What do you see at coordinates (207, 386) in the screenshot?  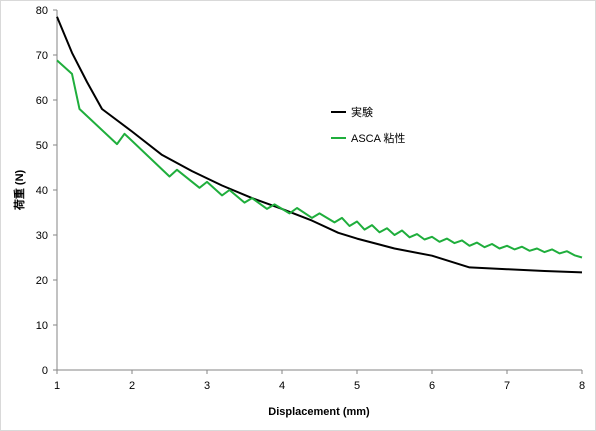 I see `x-tick-label: 3` at bounding box center [207, 386].